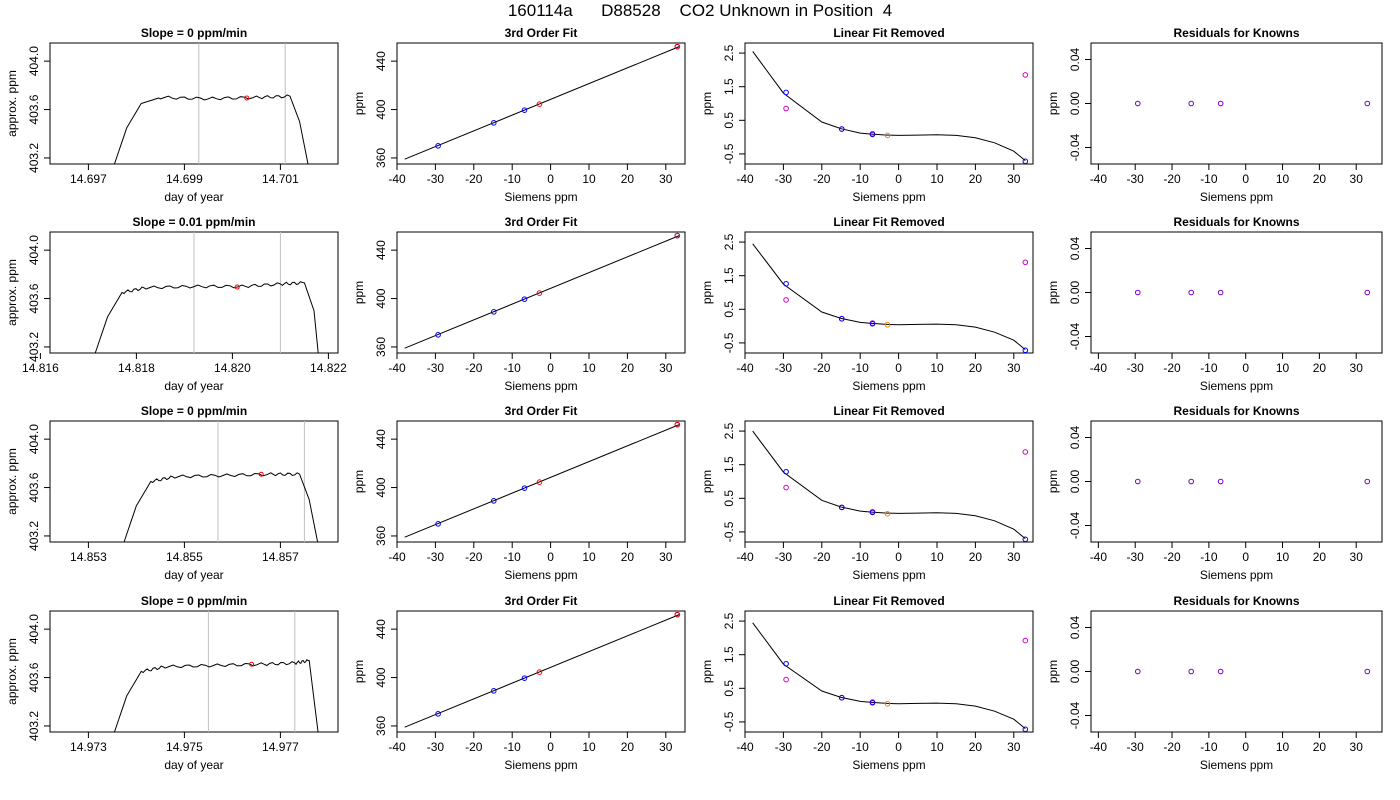 The image size is (1400, 800). Describe the element at coordinates (232, 368) in the screenshot. I see `x-tick-label: 14.820` at that location.